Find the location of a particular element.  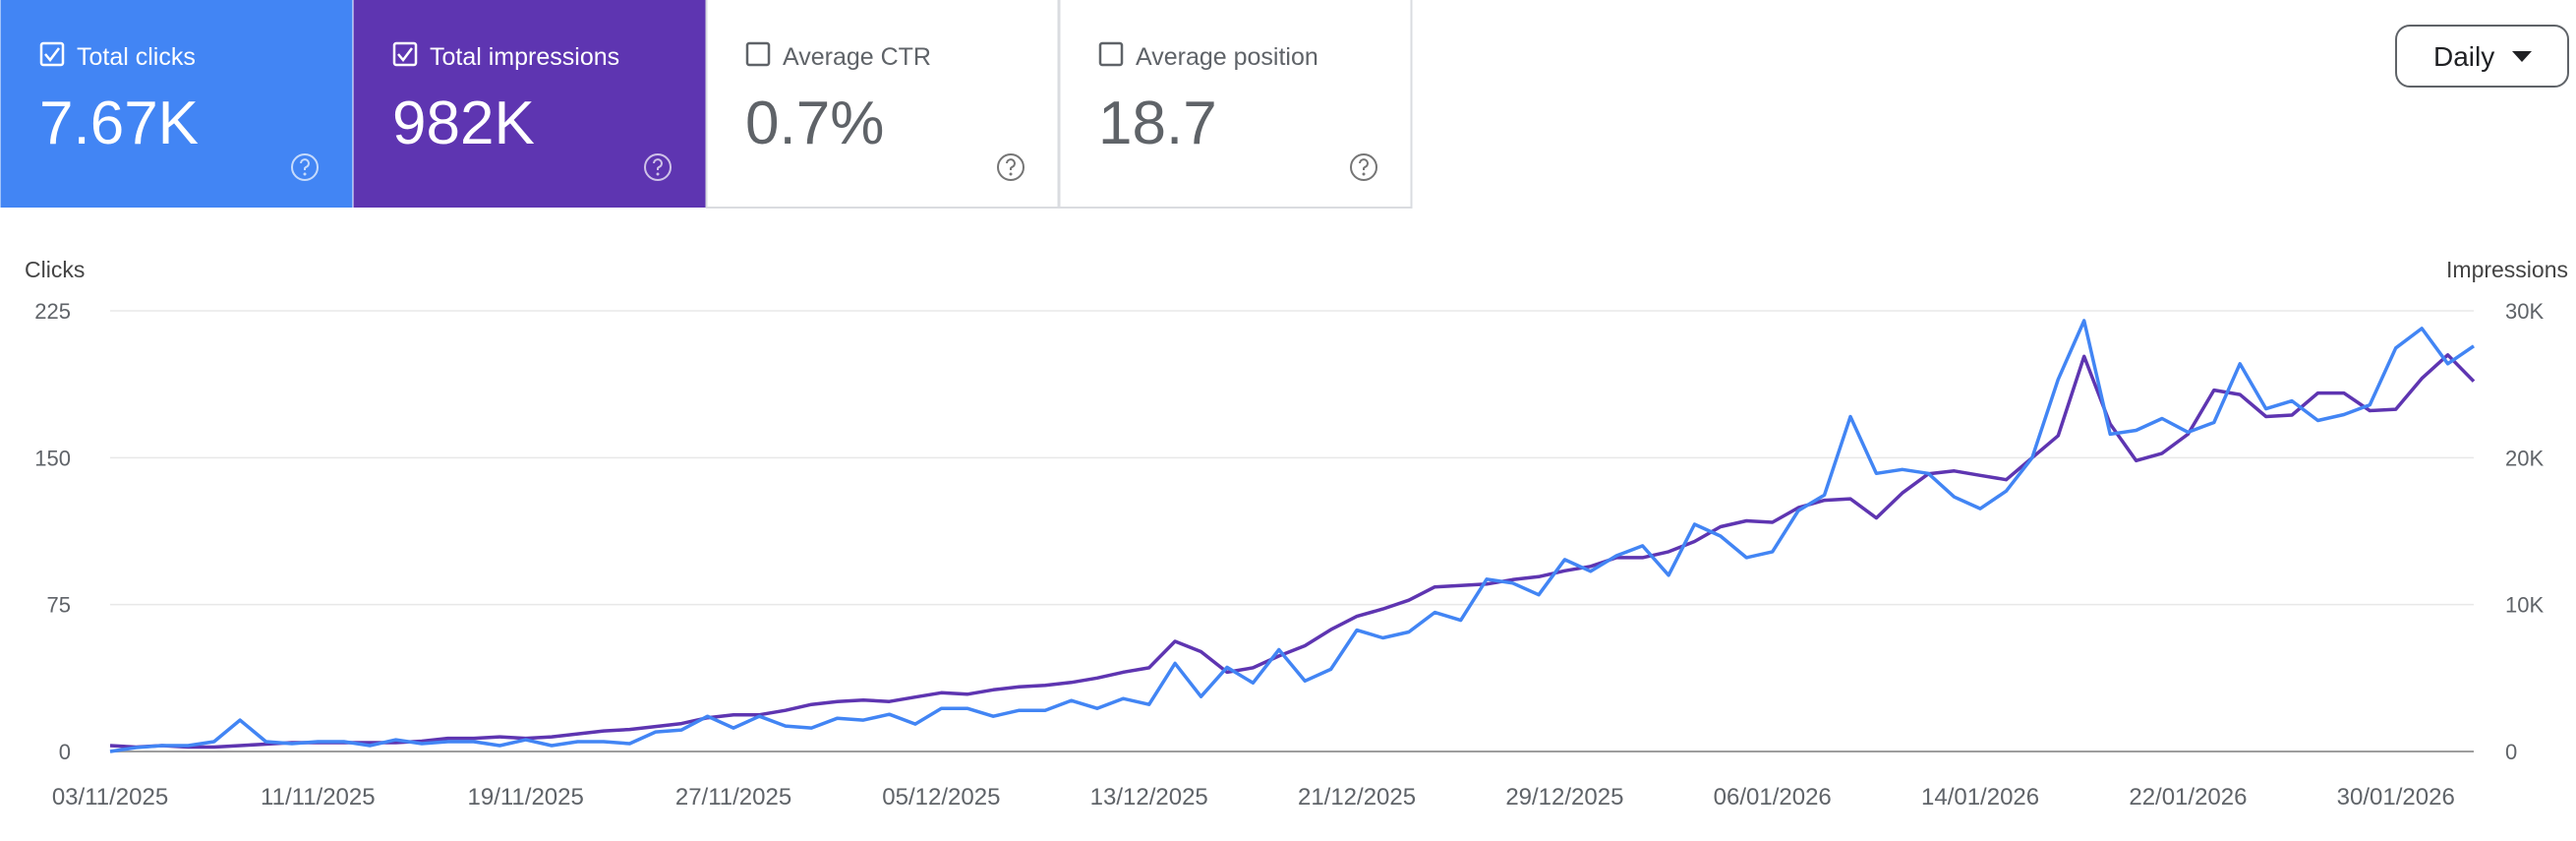

x-tick-label: 22/01/2026 is located at coordinates (2188, 797).